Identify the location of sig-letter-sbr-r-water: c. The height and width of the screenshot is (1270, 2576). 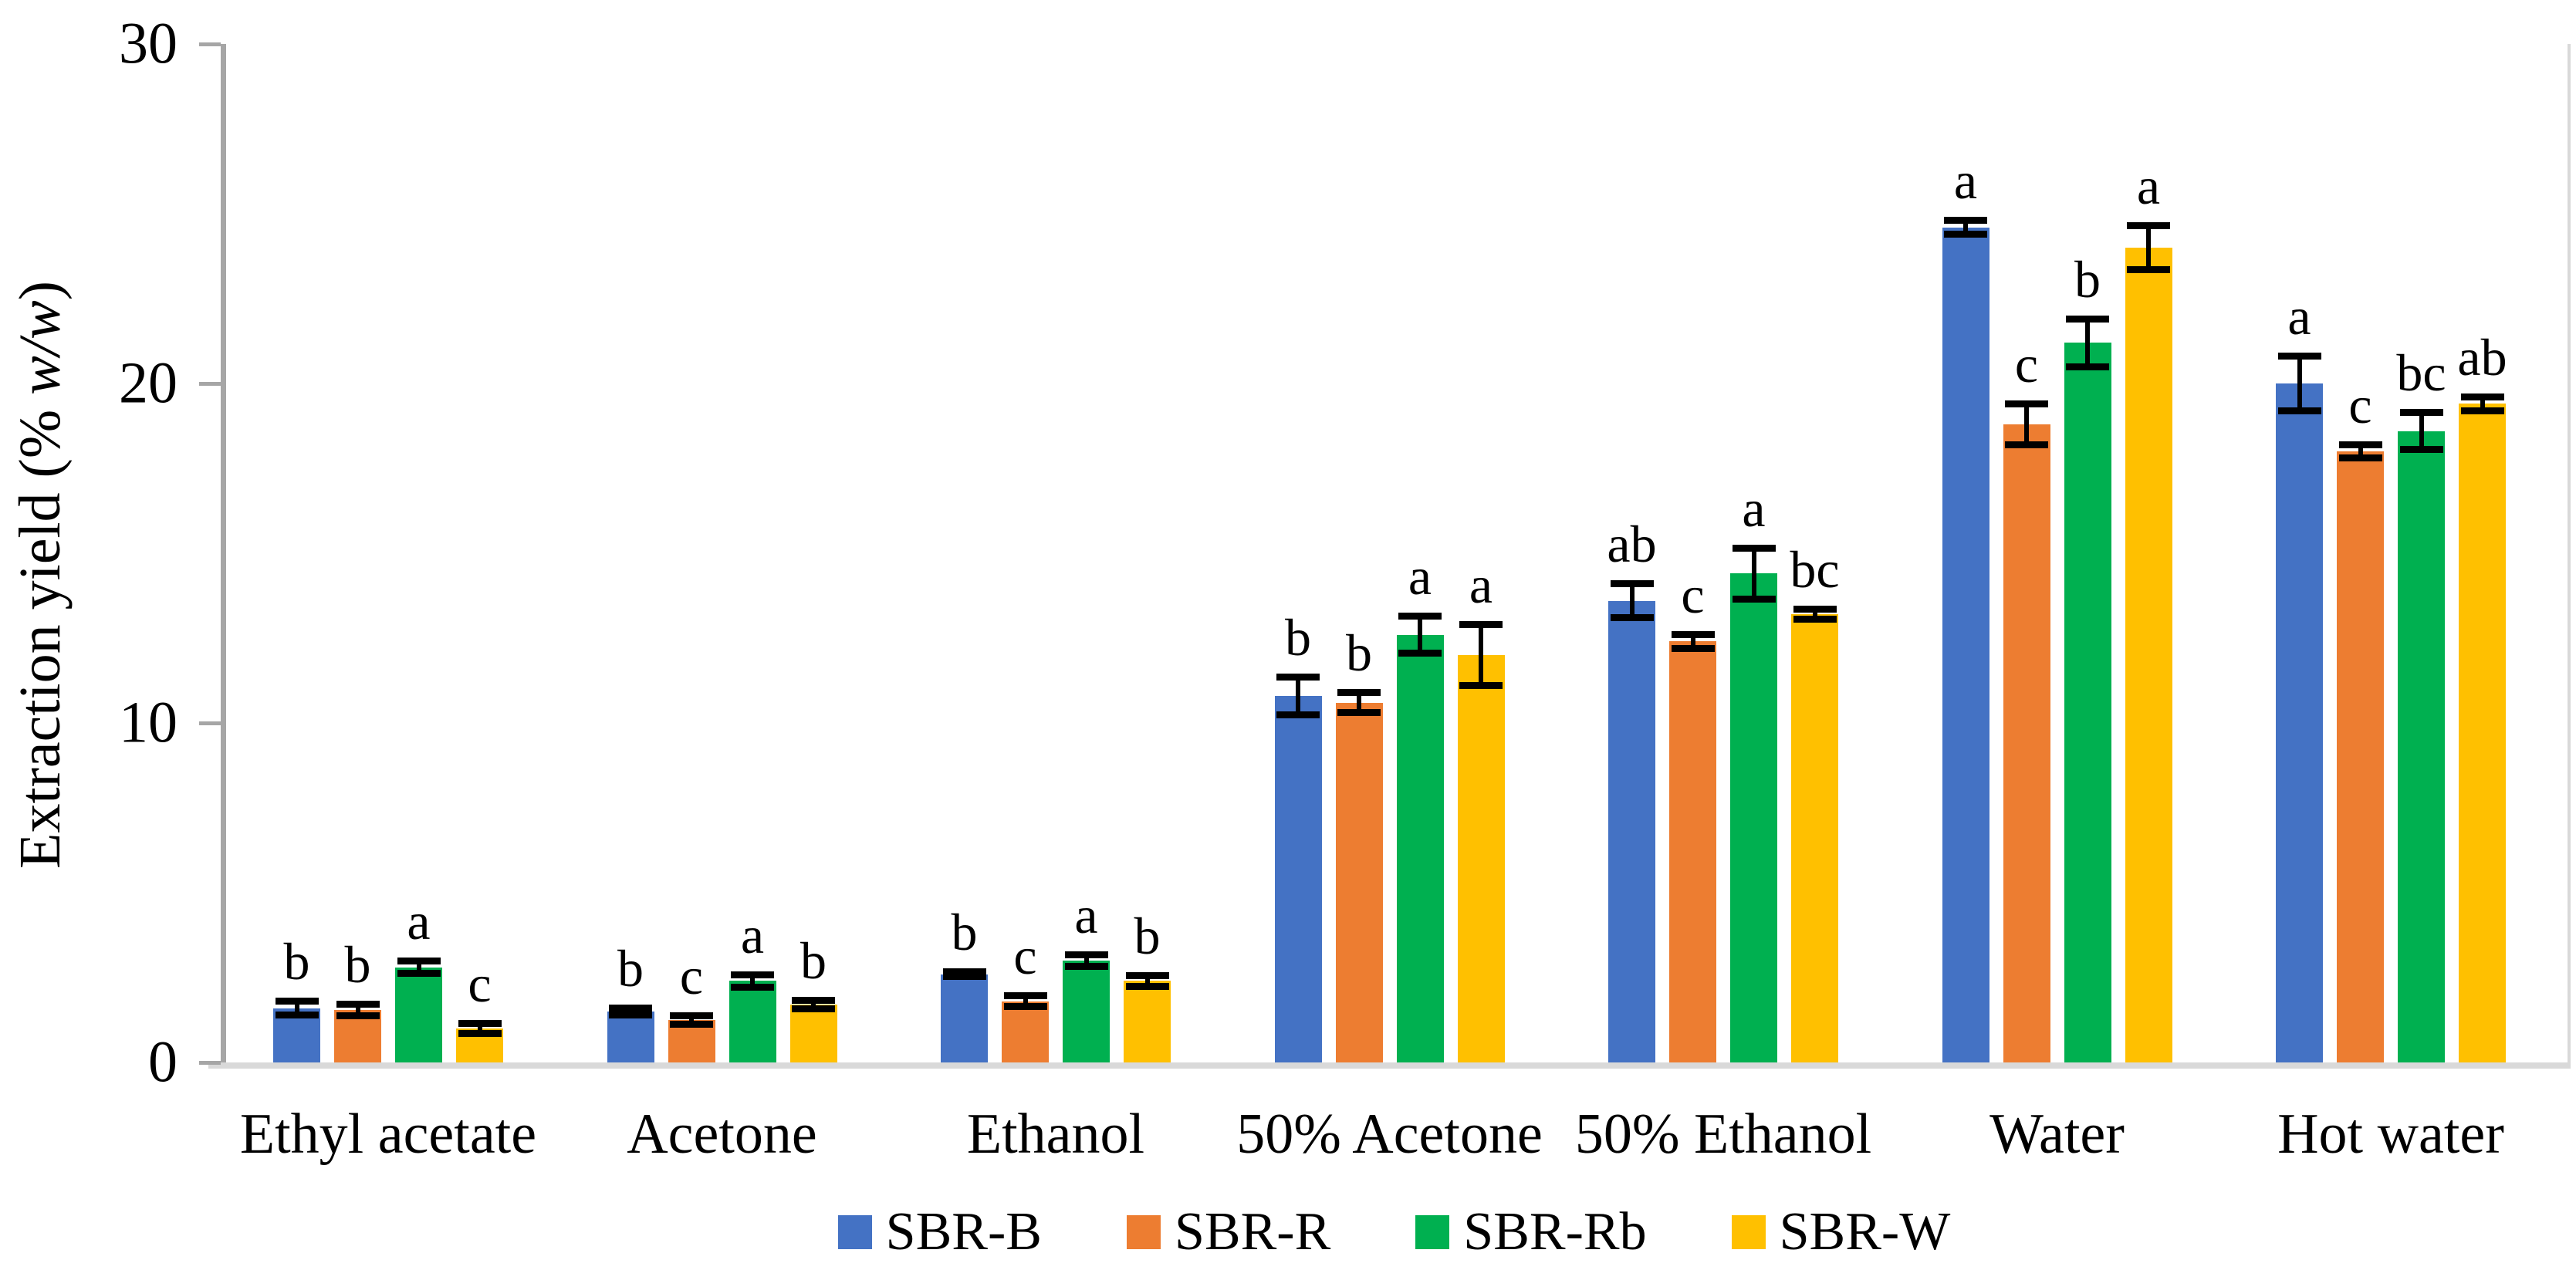
(2026, 363).